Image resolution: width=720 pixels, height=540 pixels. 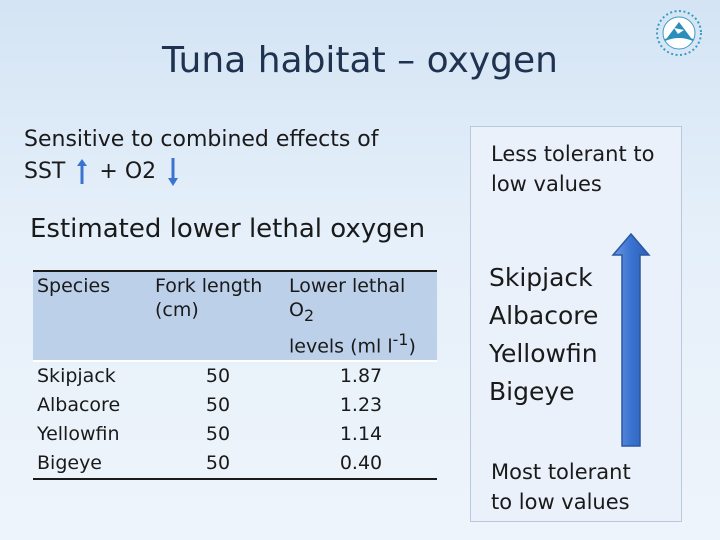 I want to click on subheading: Estimated lower lethal oxygen, so click(x=228, y=229).